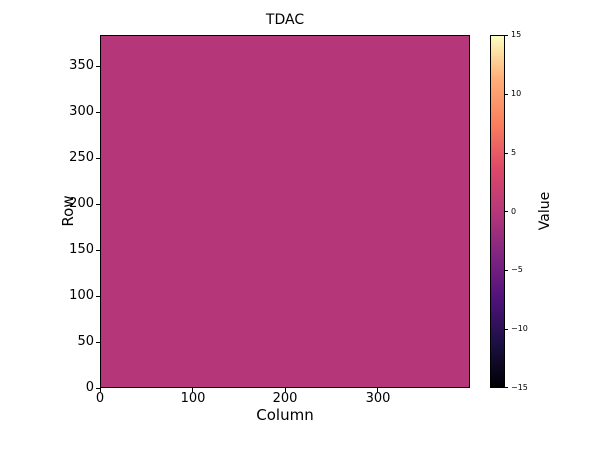 The image size is (600, 450). What do you see at coordinates (100, 398) in the screenshot?
I see `x-tick-label: 0` at bounding box center [100, 398].